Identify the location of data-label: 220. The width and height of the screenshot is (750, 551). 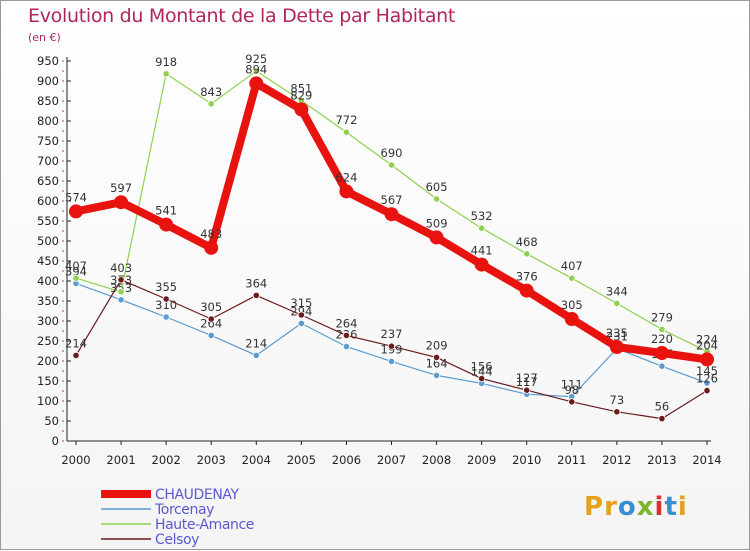
(662, 339).